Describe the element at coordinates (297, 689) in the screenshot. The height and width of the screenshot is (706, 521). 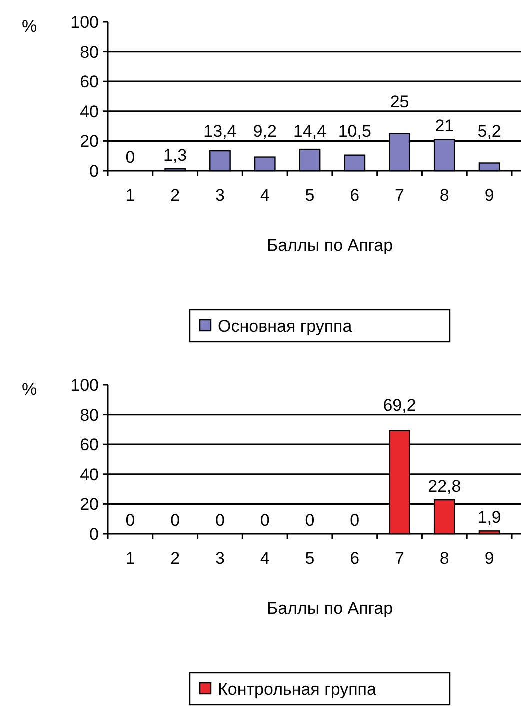
I see `legend-label: Контрольная группа` at that location.